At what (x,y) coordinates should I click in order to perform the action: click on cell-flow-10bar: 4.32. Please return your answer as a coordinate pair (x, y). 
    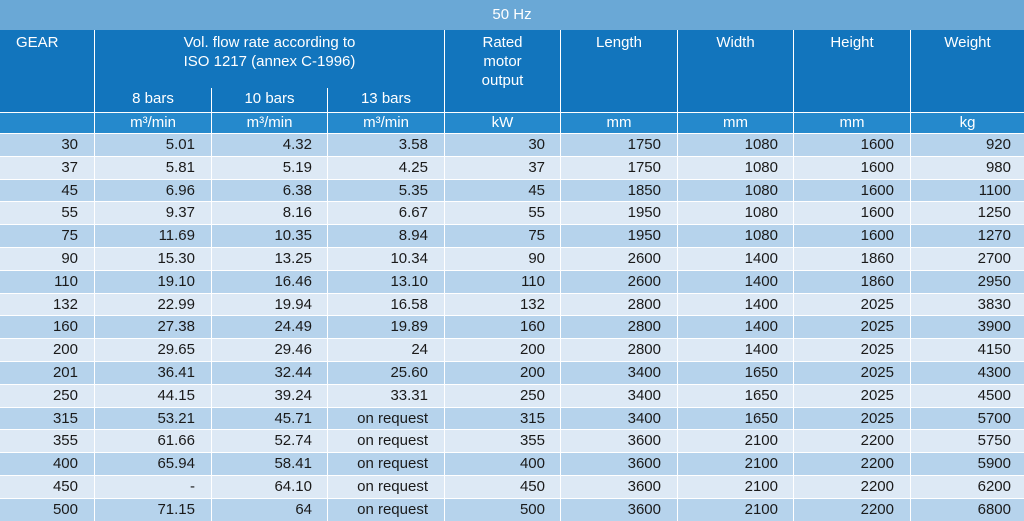
    Looking at the image, I should click on (297, 144).